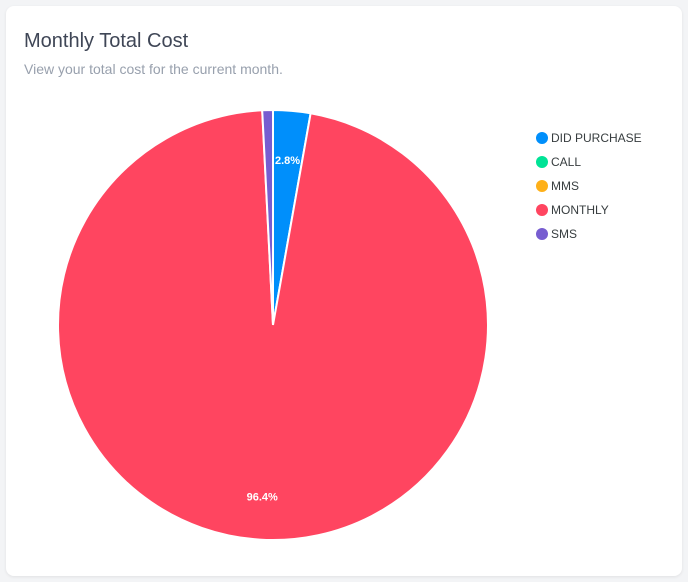  Describe the element at coordinates (589, 162) in the screenshot. I see `legend-item-call: CALL` at that location.